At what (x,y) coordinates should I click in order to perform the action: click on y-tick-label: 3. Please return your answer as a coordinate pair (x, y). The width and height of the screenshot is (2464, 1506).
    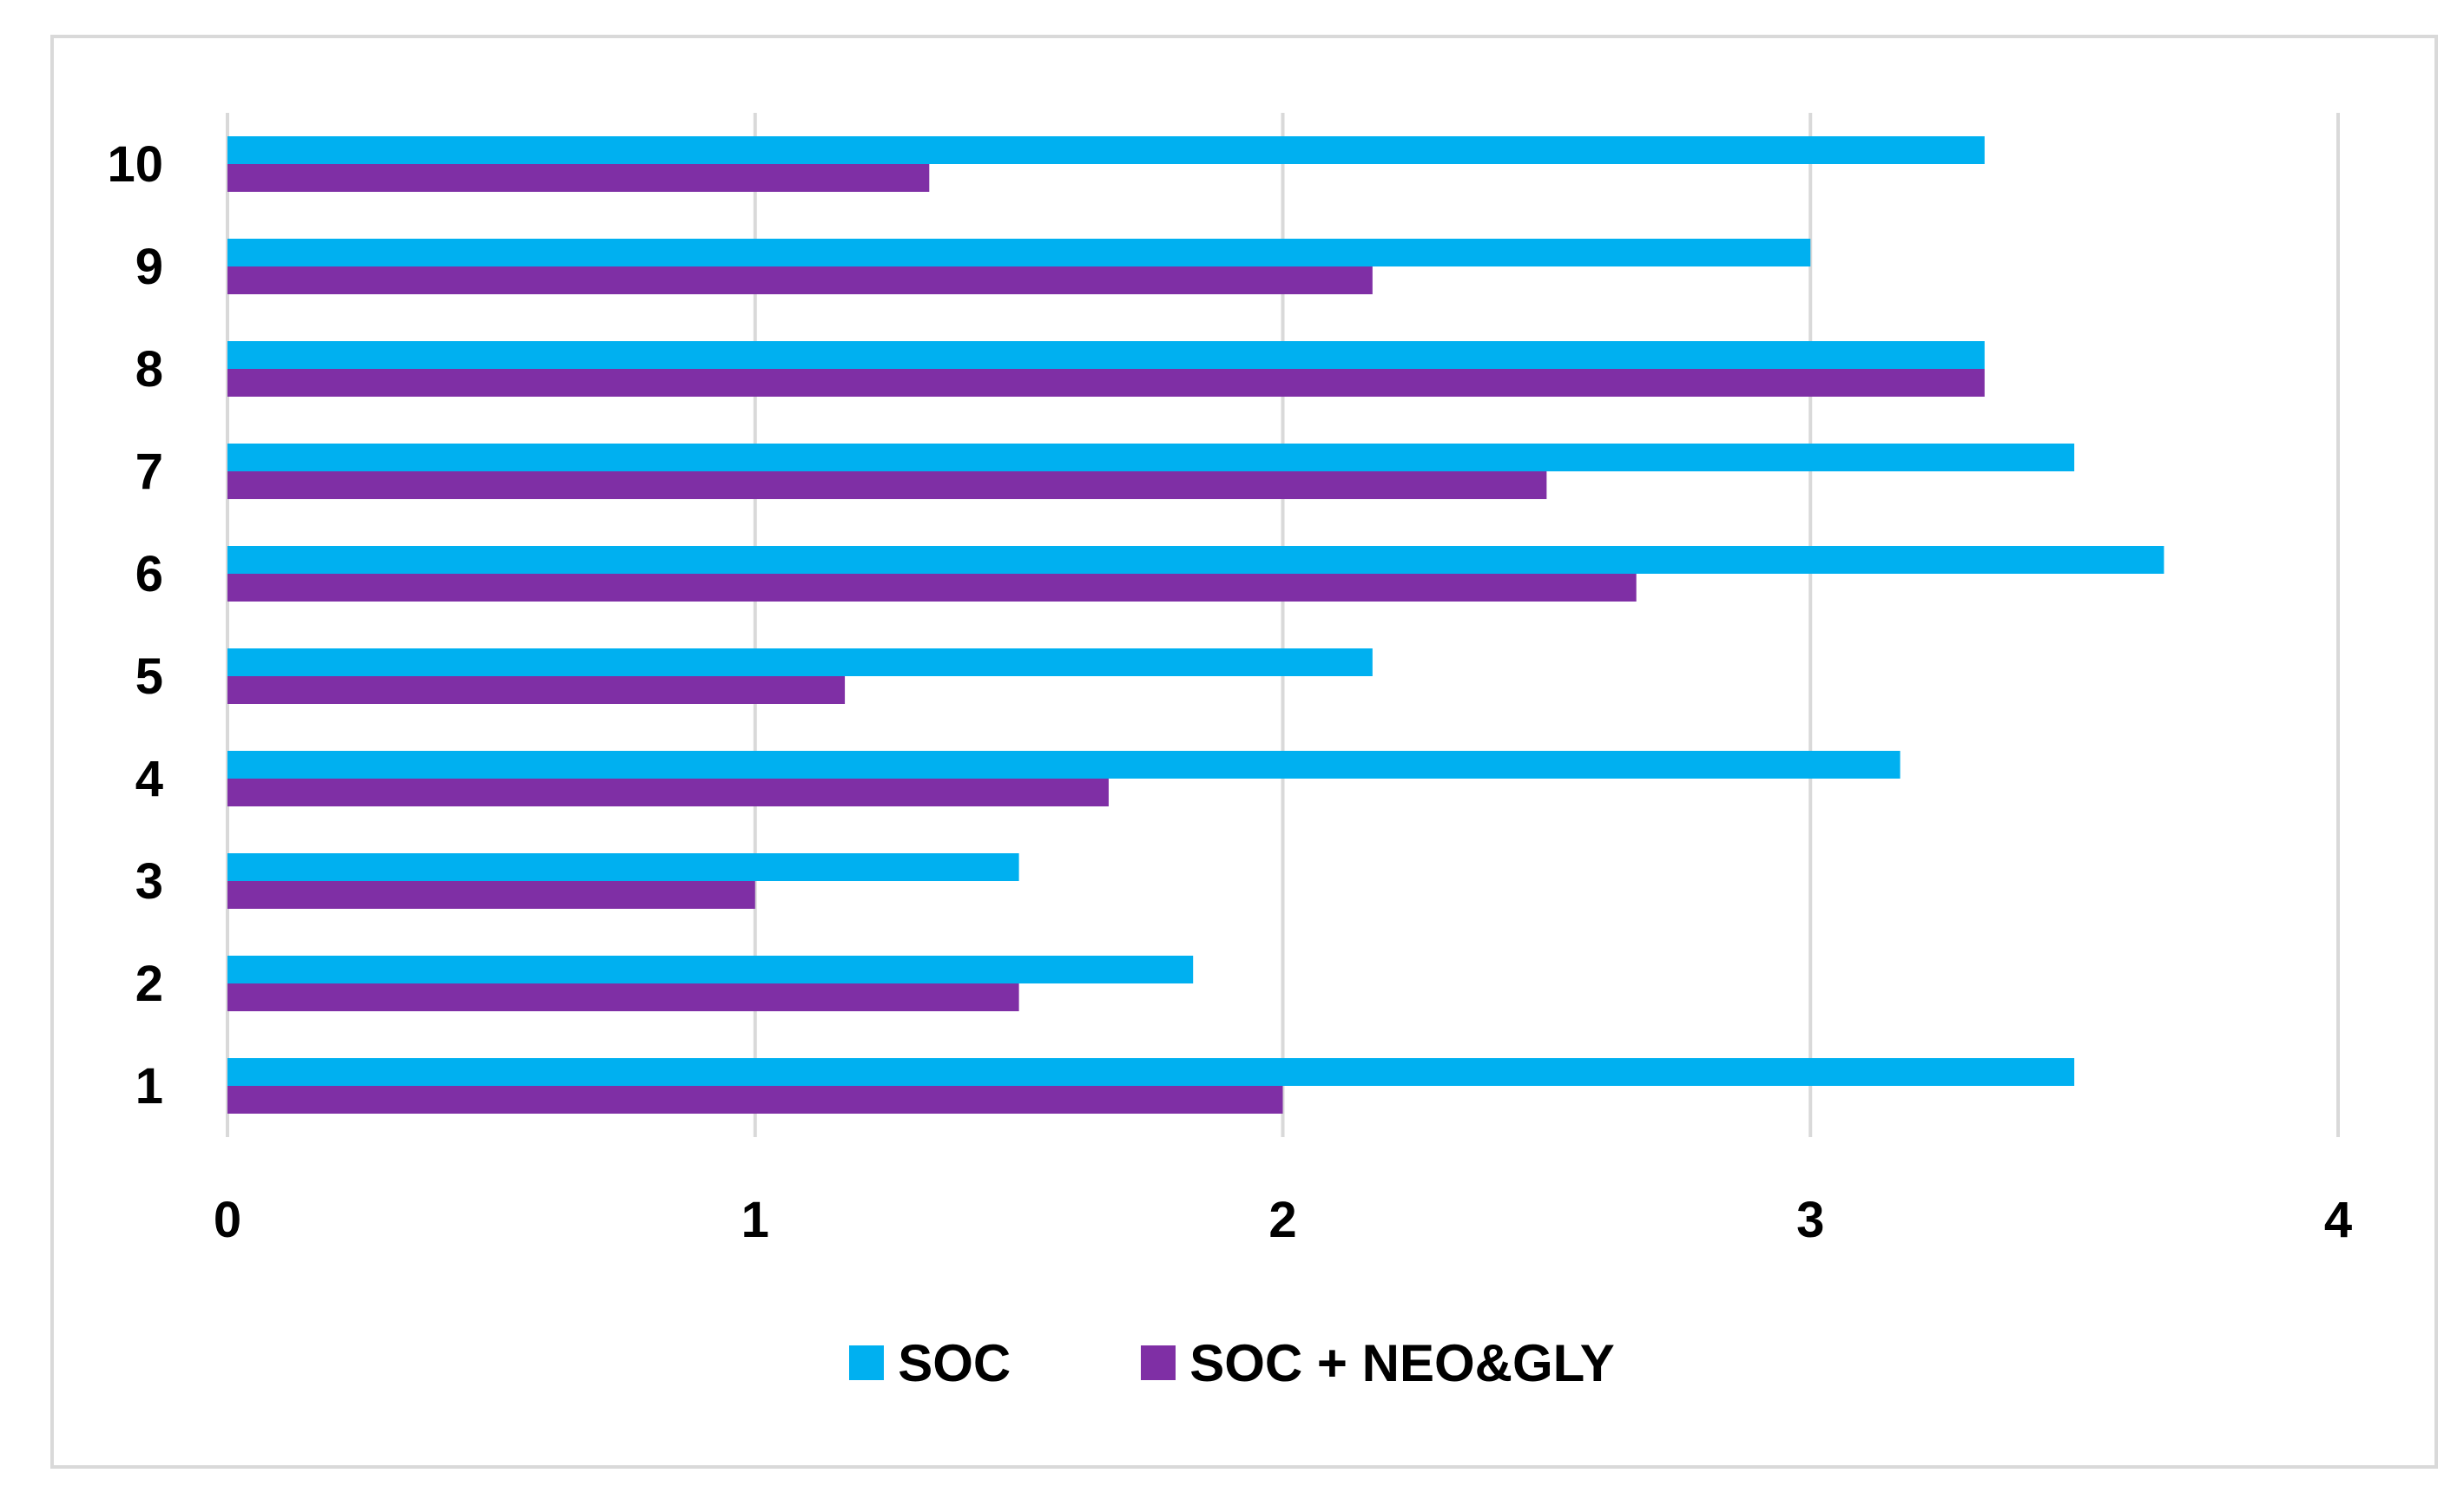
    Looking at the image, I should click on (149, 882).